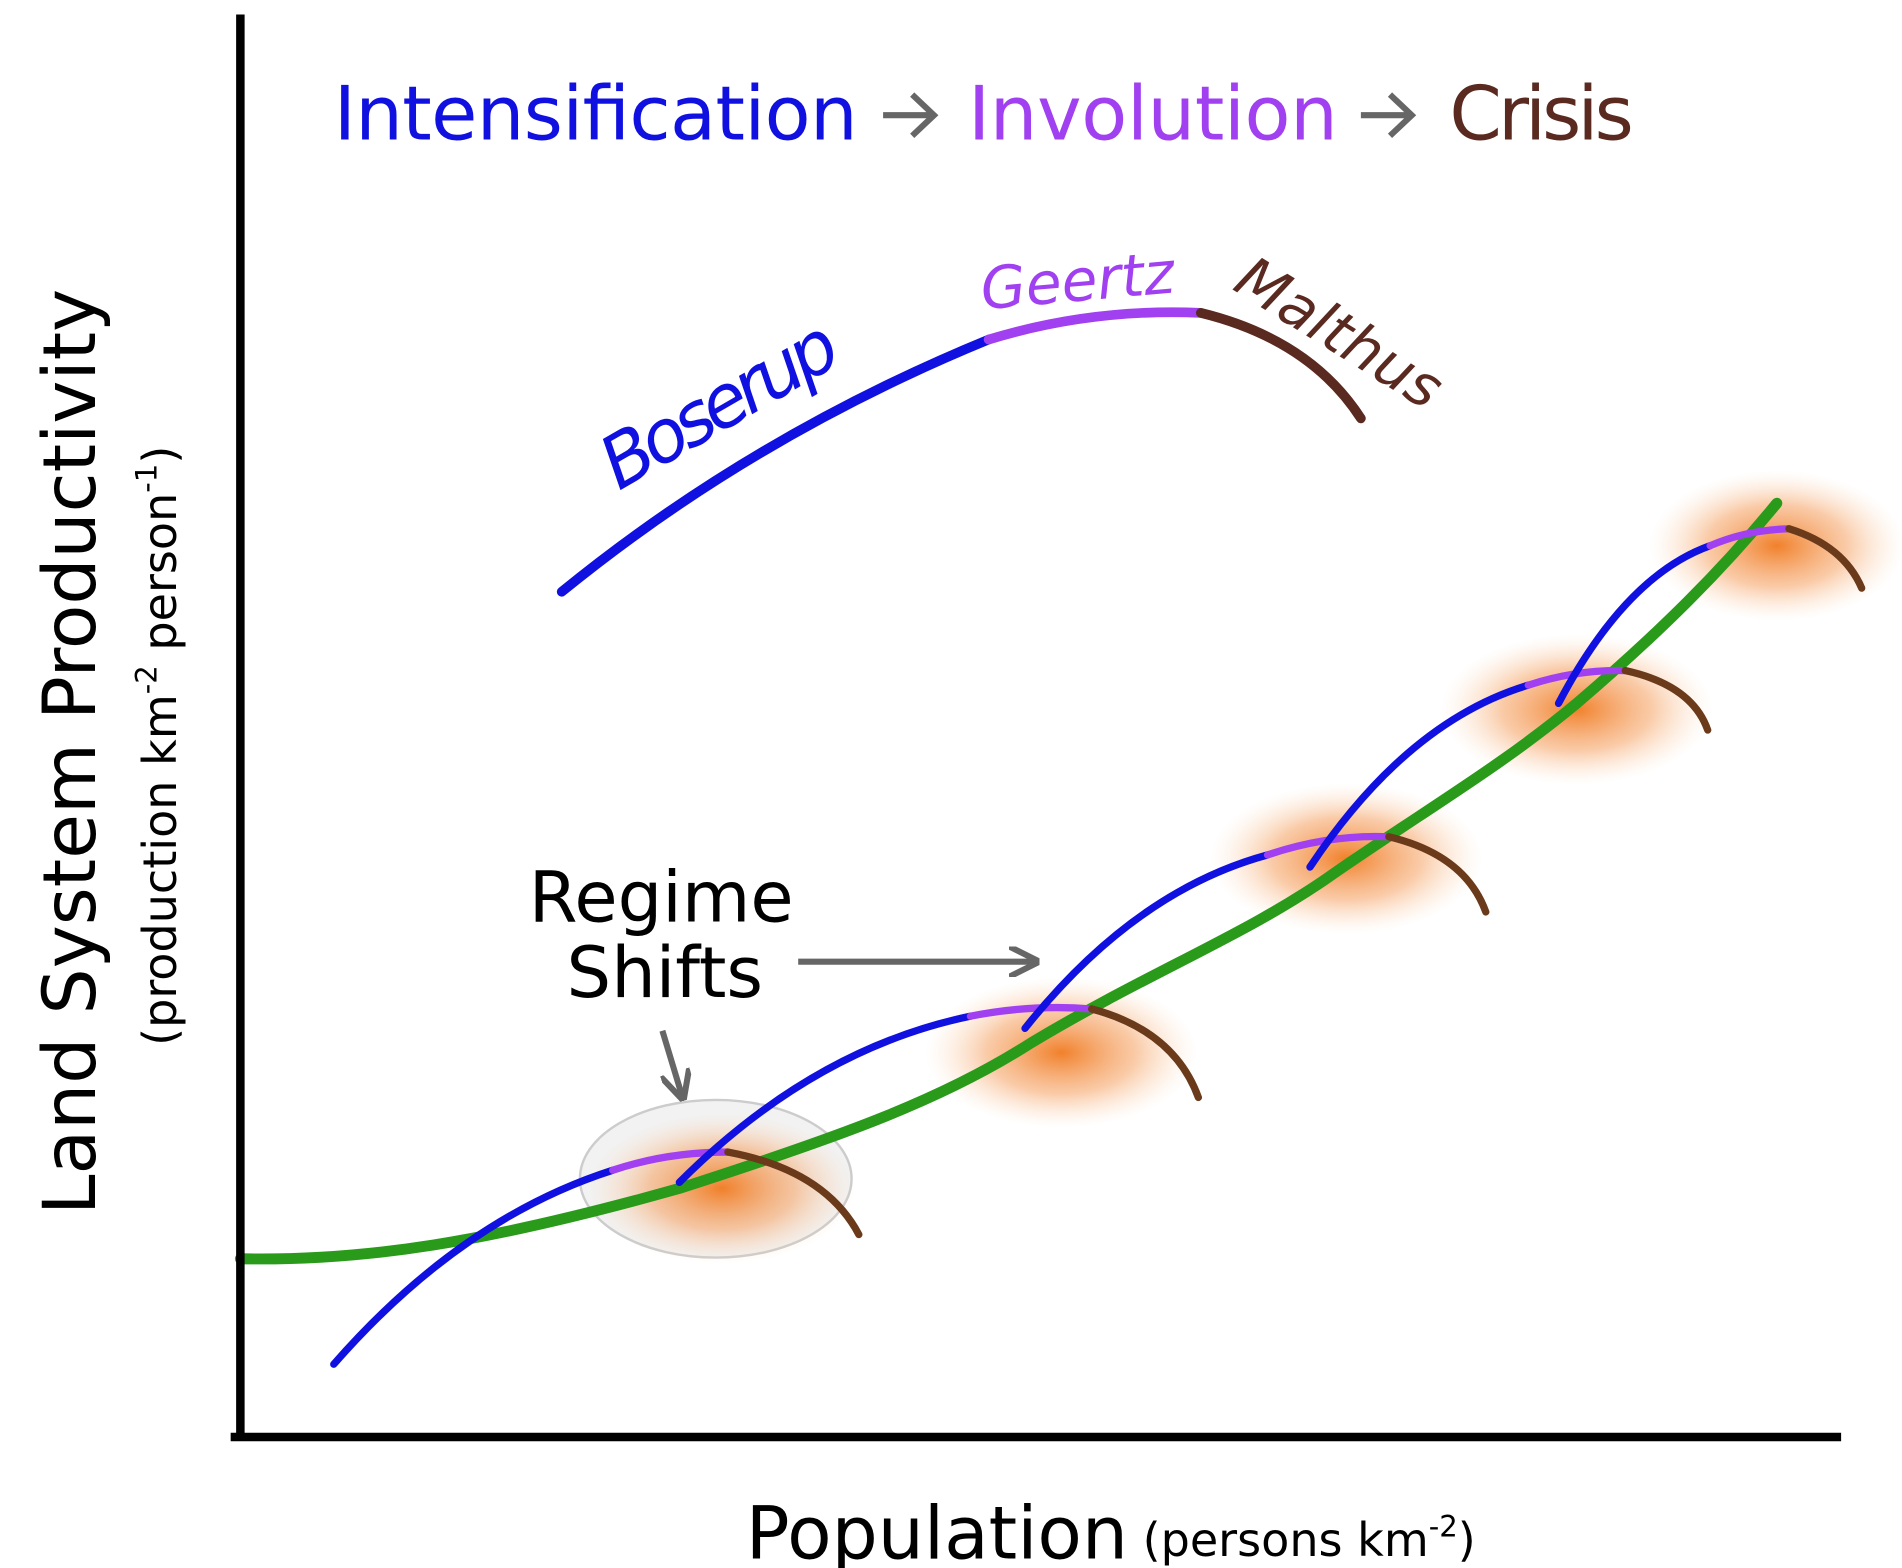 This screenshot has width=1902, height=1568. Describe the element at coordinates (160, 579) in the screenshot. I see `unit-part: person` at that location.